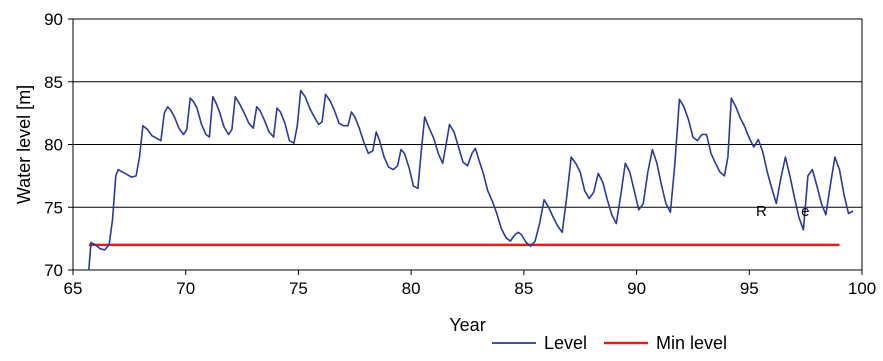 This screenshot has height=361, width=883. I want to click on y-tick-label: 75, so click(53, 207).